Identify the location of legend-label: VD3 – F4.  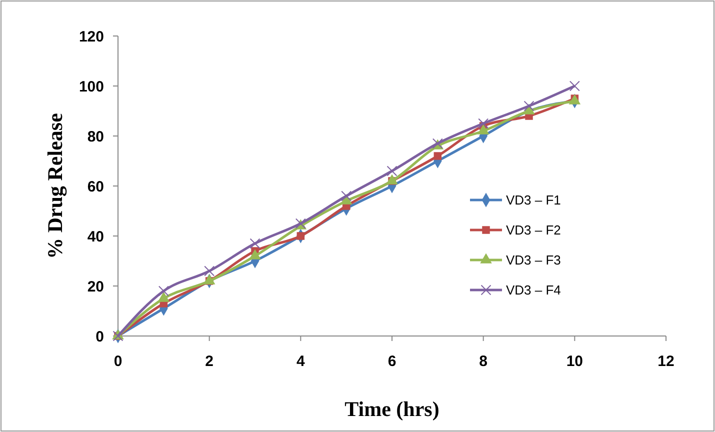
(533, 290).